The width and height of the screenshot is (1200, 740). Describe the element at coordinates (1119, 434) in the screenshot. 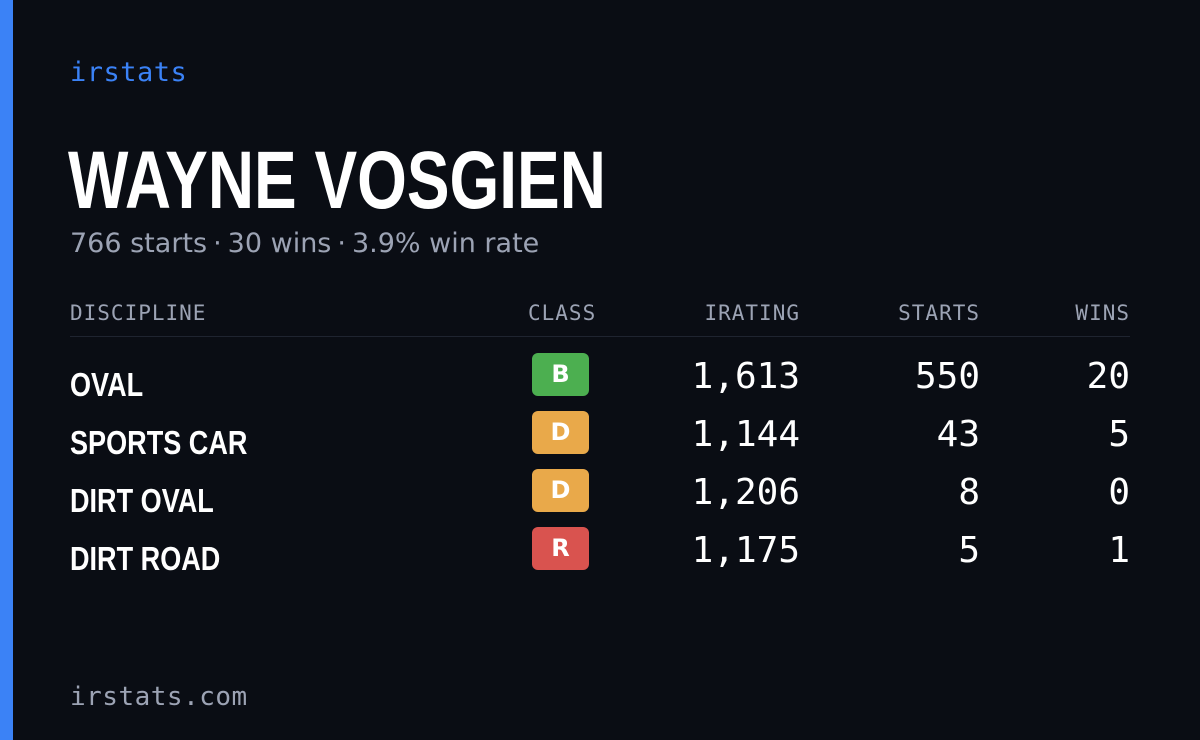

I see `wins-value: 5` at that location.